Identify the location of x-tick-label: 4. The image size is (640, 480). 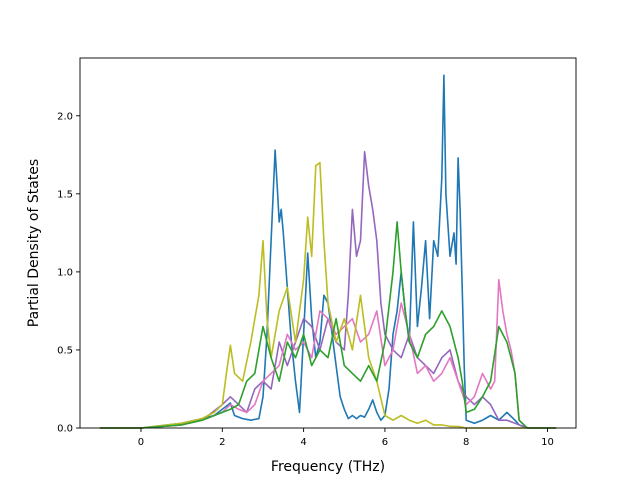
(303, 442).